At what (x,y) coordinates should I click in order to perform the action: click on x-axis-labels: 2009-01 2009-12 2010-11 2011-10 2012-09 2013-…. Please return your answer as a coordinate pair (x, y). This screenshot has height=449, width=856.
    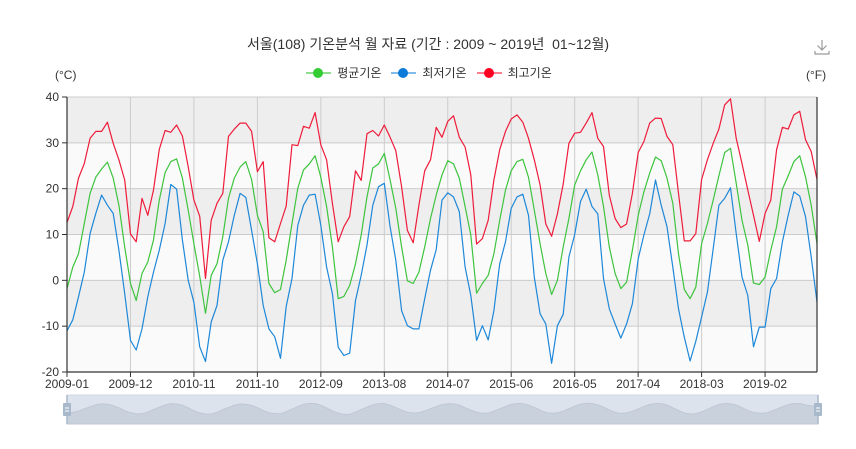
    Looking at the image, I should click on (416, 384).